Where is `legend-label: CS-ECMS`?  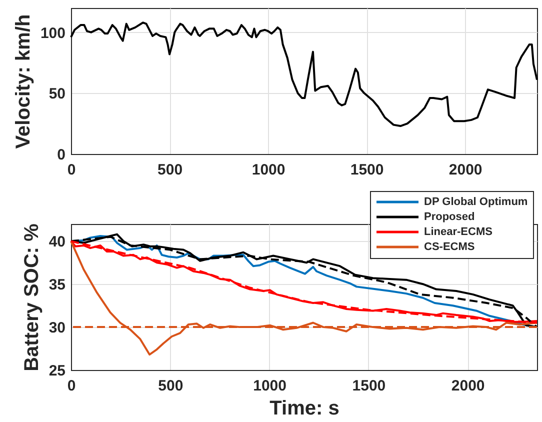 legend-label: CS-ECMS is located at coordinates (449, 247).